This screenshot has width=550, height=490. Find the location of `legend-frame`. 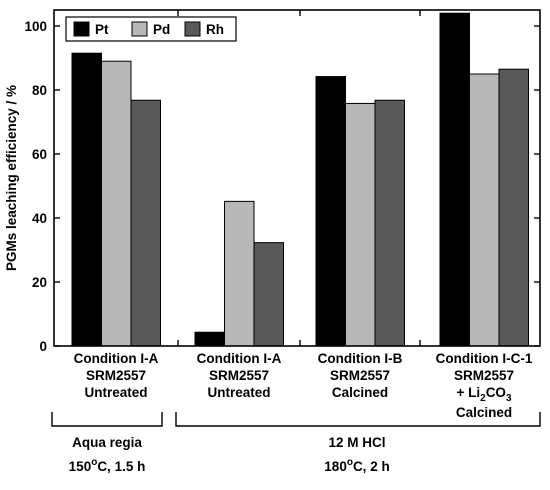

legend-frame is located at coordinates (151, 29).